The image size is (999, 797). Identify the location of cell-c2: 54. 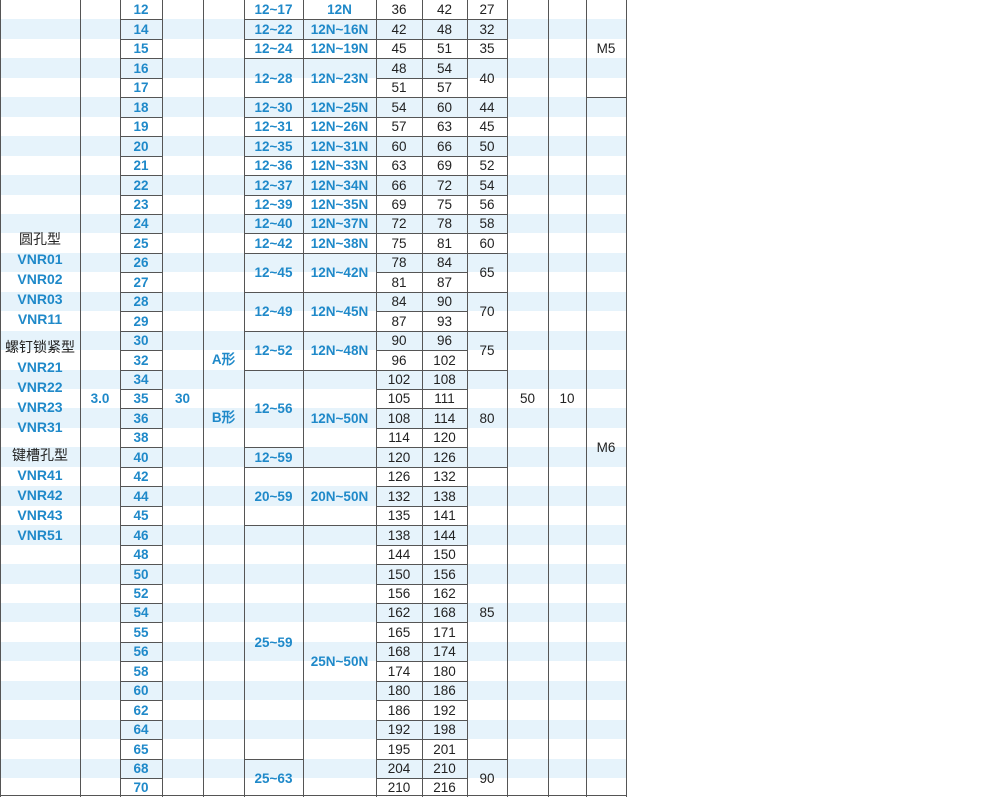
(444, 67).